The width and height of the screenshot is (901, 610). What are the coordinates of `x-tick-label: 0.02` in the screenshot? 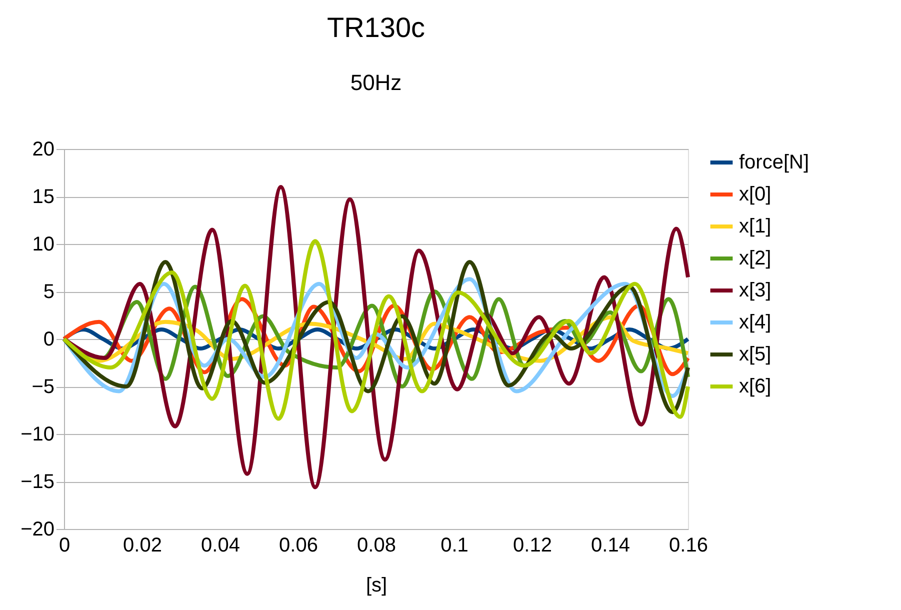 It's located at (142, 545).